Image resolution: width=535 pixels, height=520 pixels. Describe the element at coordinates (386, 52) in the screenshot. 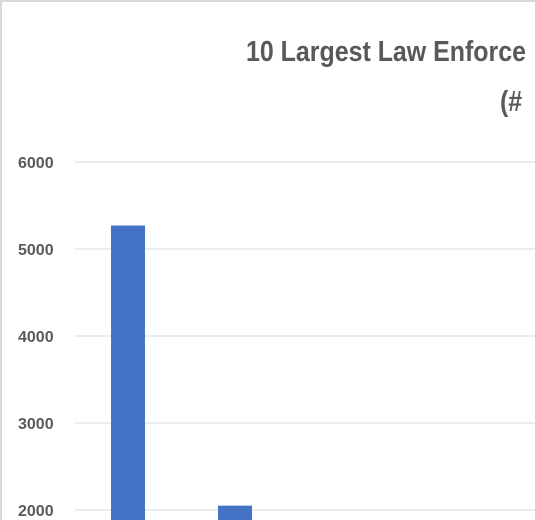

I see `chart-title-line1: 10 Largest Law Enforce` at that location.